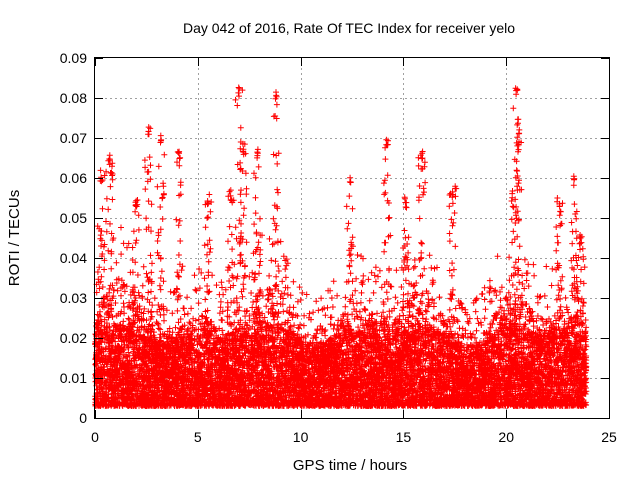  Describe the element at coordinates (73, 218) in the screenshot. I see `y-tick-label: 0.05` at that location.